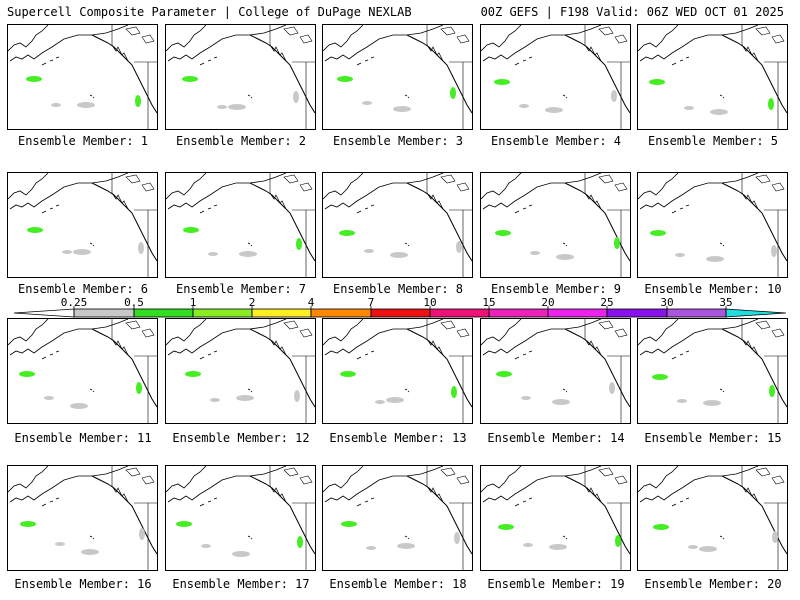 Image resolution: width=800 pixels, height=600 pixels. I want to click on colorbar-tick-label: 2, so click(252, 302).